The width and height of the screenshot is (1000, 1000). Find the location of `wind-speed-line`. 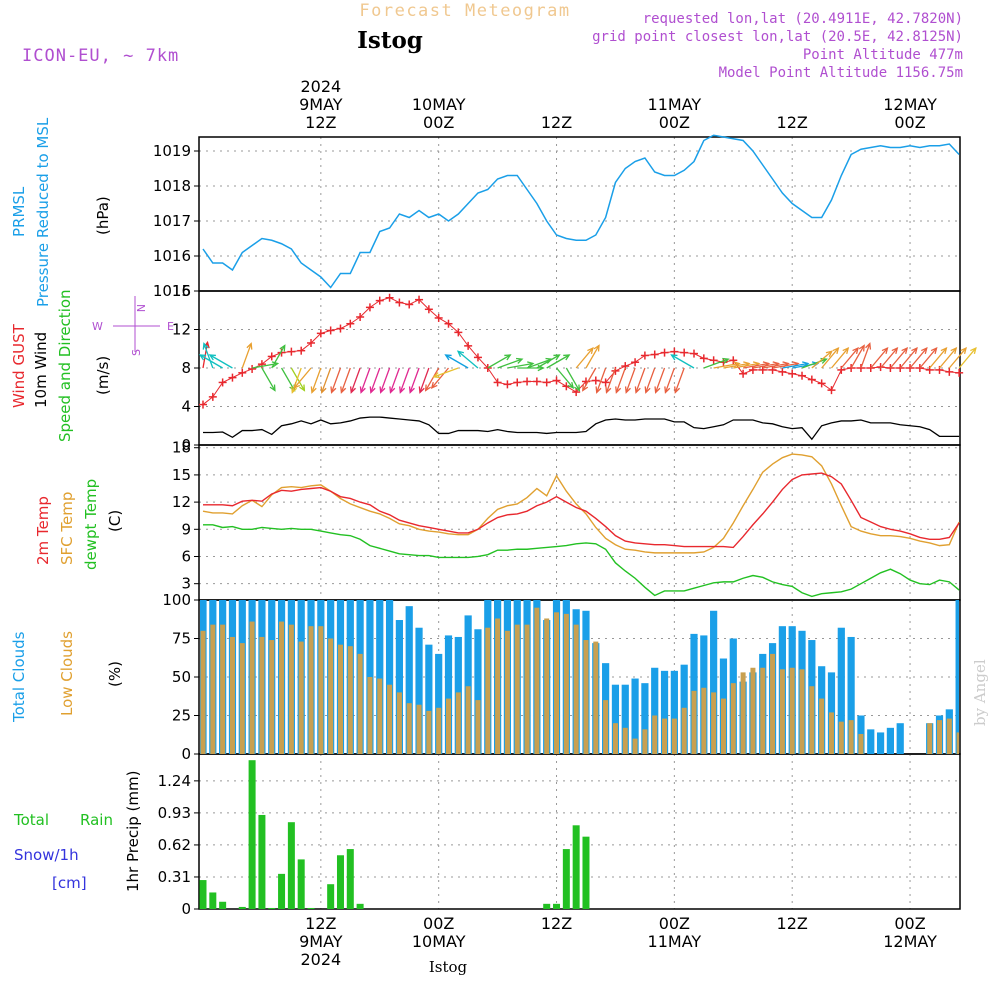

wind-speed-line is located at coordinates (581, 428).